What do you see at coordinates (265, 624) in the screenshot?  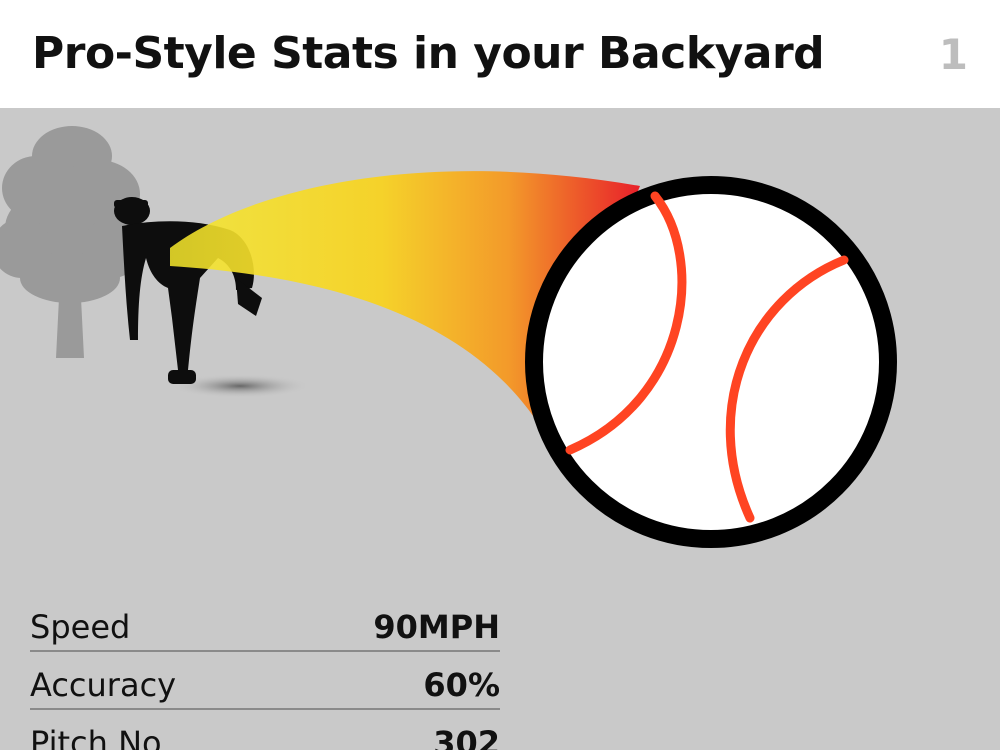 I see `stat-row-speed: Speed 90MPH` at bounding box center [265, 624].